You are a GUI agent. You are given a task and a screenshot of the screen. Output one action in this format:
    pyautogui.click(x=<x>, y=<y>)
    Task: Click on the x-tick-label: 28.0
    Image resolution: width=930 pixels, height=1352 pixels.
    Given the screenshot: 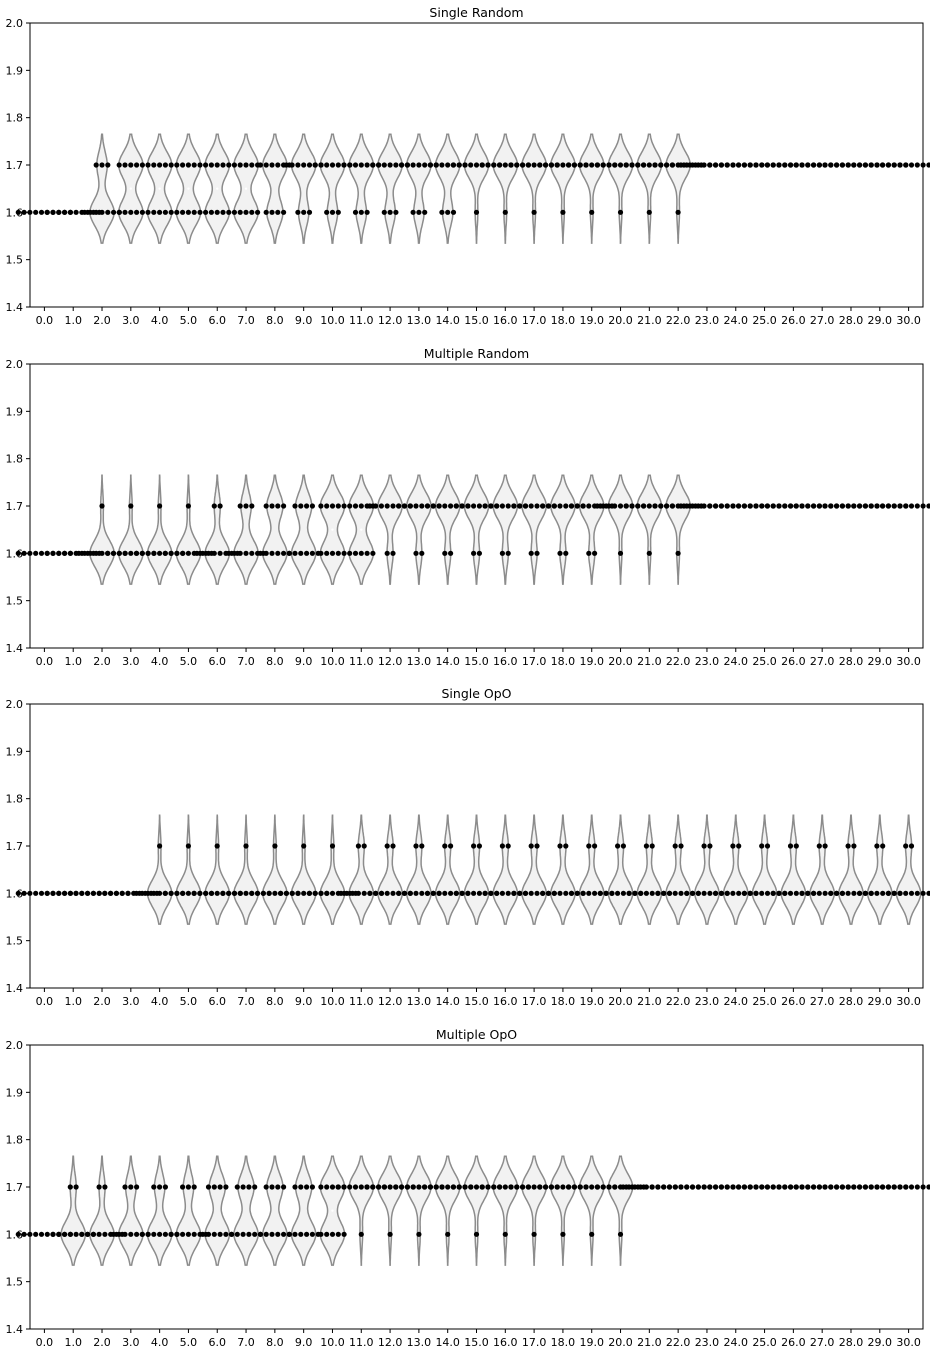 What is the action you would take?
    pyautogui.click(x=851, y=320)
    